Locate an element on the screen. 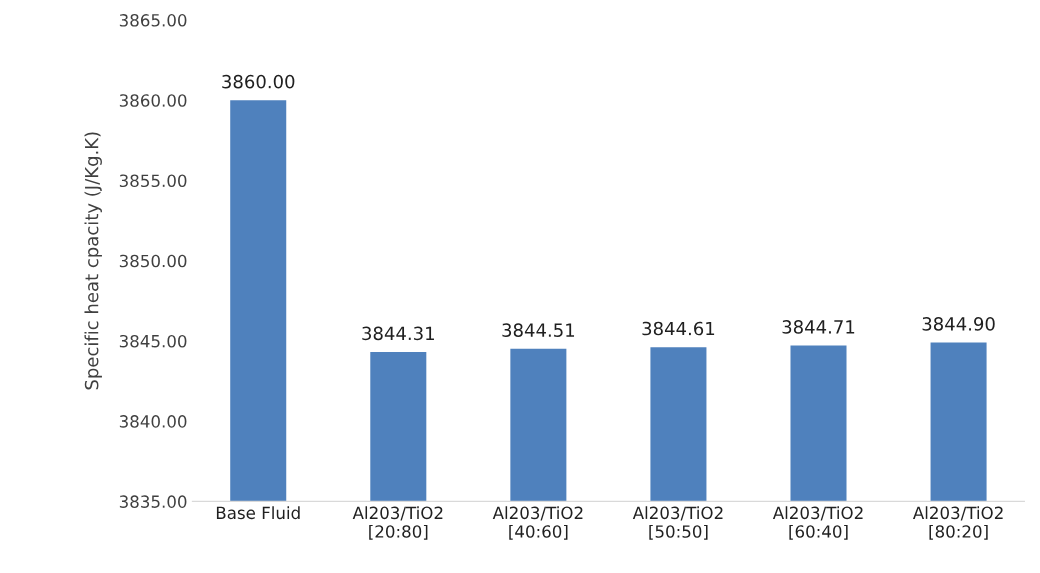  y-tick-label: 3845.00 is located at coordinates (153, 341).